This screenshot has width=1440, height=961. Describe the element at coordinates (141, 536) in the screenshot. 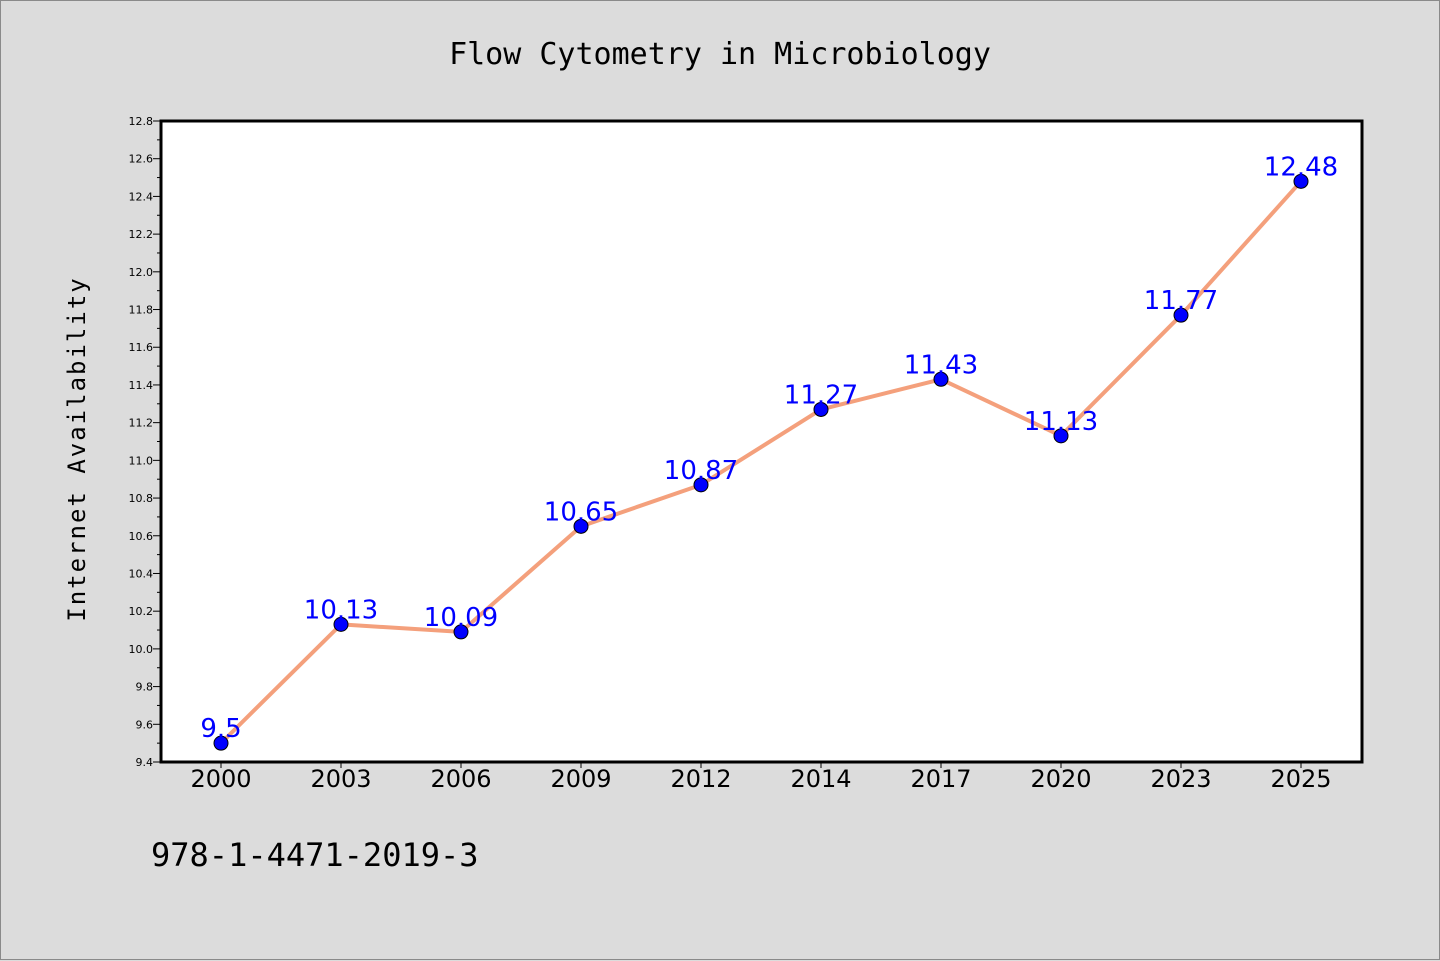

I see `y-tick-label: 10.6` at that location.